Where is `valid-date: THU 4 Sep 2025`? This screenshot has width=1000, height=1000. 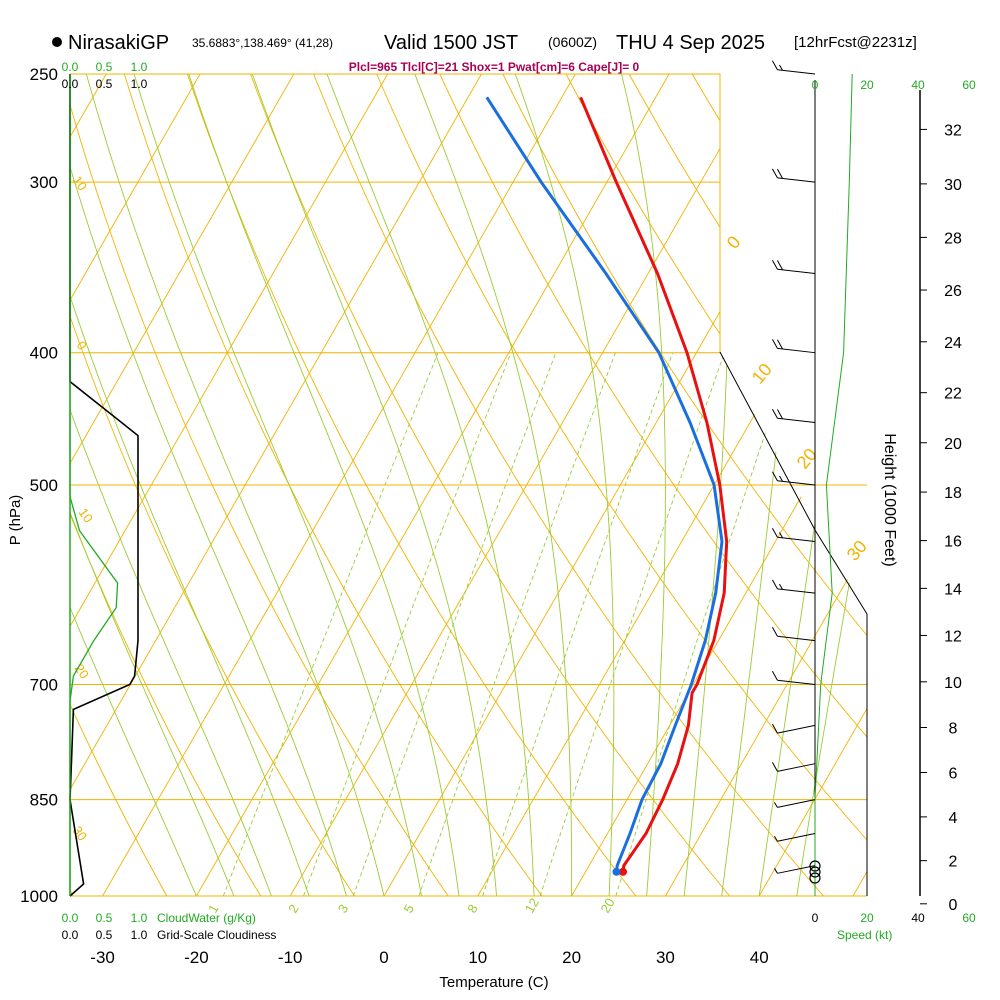 valid-date: THU 4 Sep 2025 is located at coordinates (690, 43).